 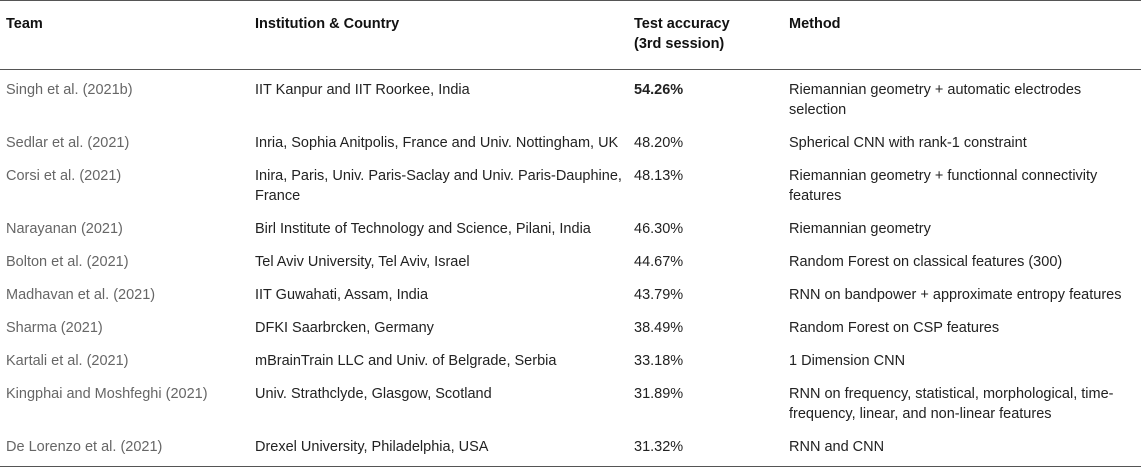 I want to click on method-cell: RNN and CNN, so click(x=837, y=447).